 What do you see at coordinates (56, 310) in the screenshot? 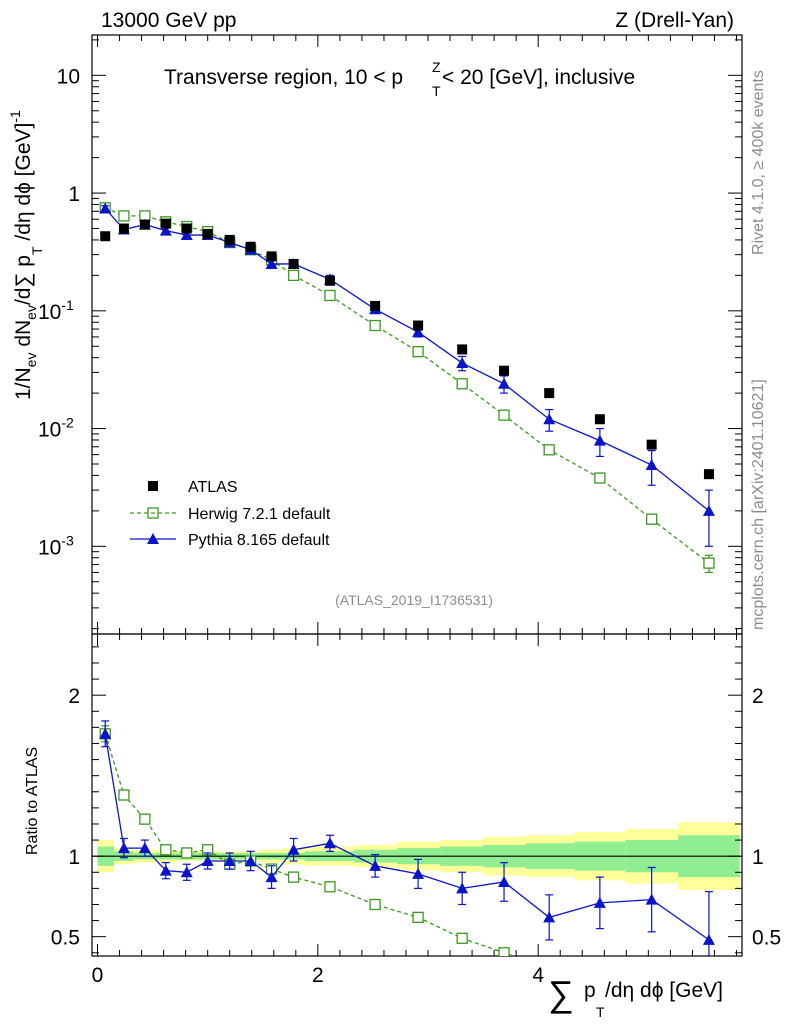
I see `y-tick-label: 10⁻¹` at bounding box center [56, 310].